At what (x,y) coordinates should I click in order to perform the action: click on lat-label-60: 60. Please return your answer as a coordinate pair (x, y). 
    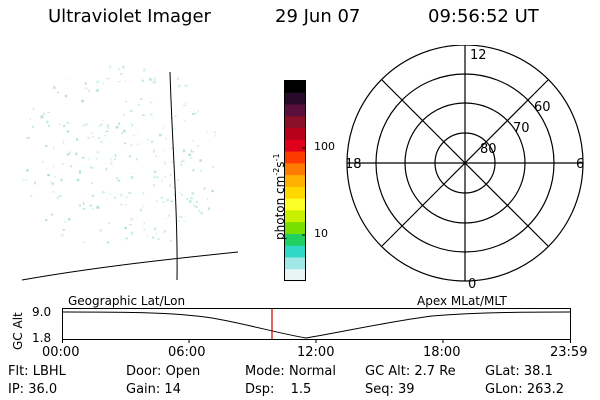
    Looking at the image, I should click on (542, 107).